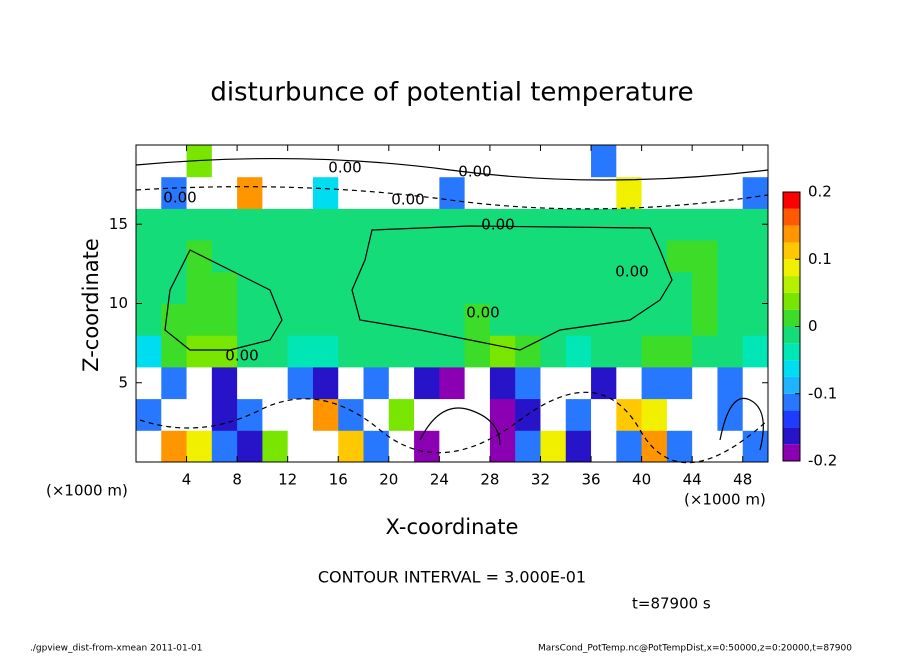  What do you see at coordinates (813, 326) in the screenshot?
I see `colorbar-tick-label: 0` at bounding box center [813, 326].